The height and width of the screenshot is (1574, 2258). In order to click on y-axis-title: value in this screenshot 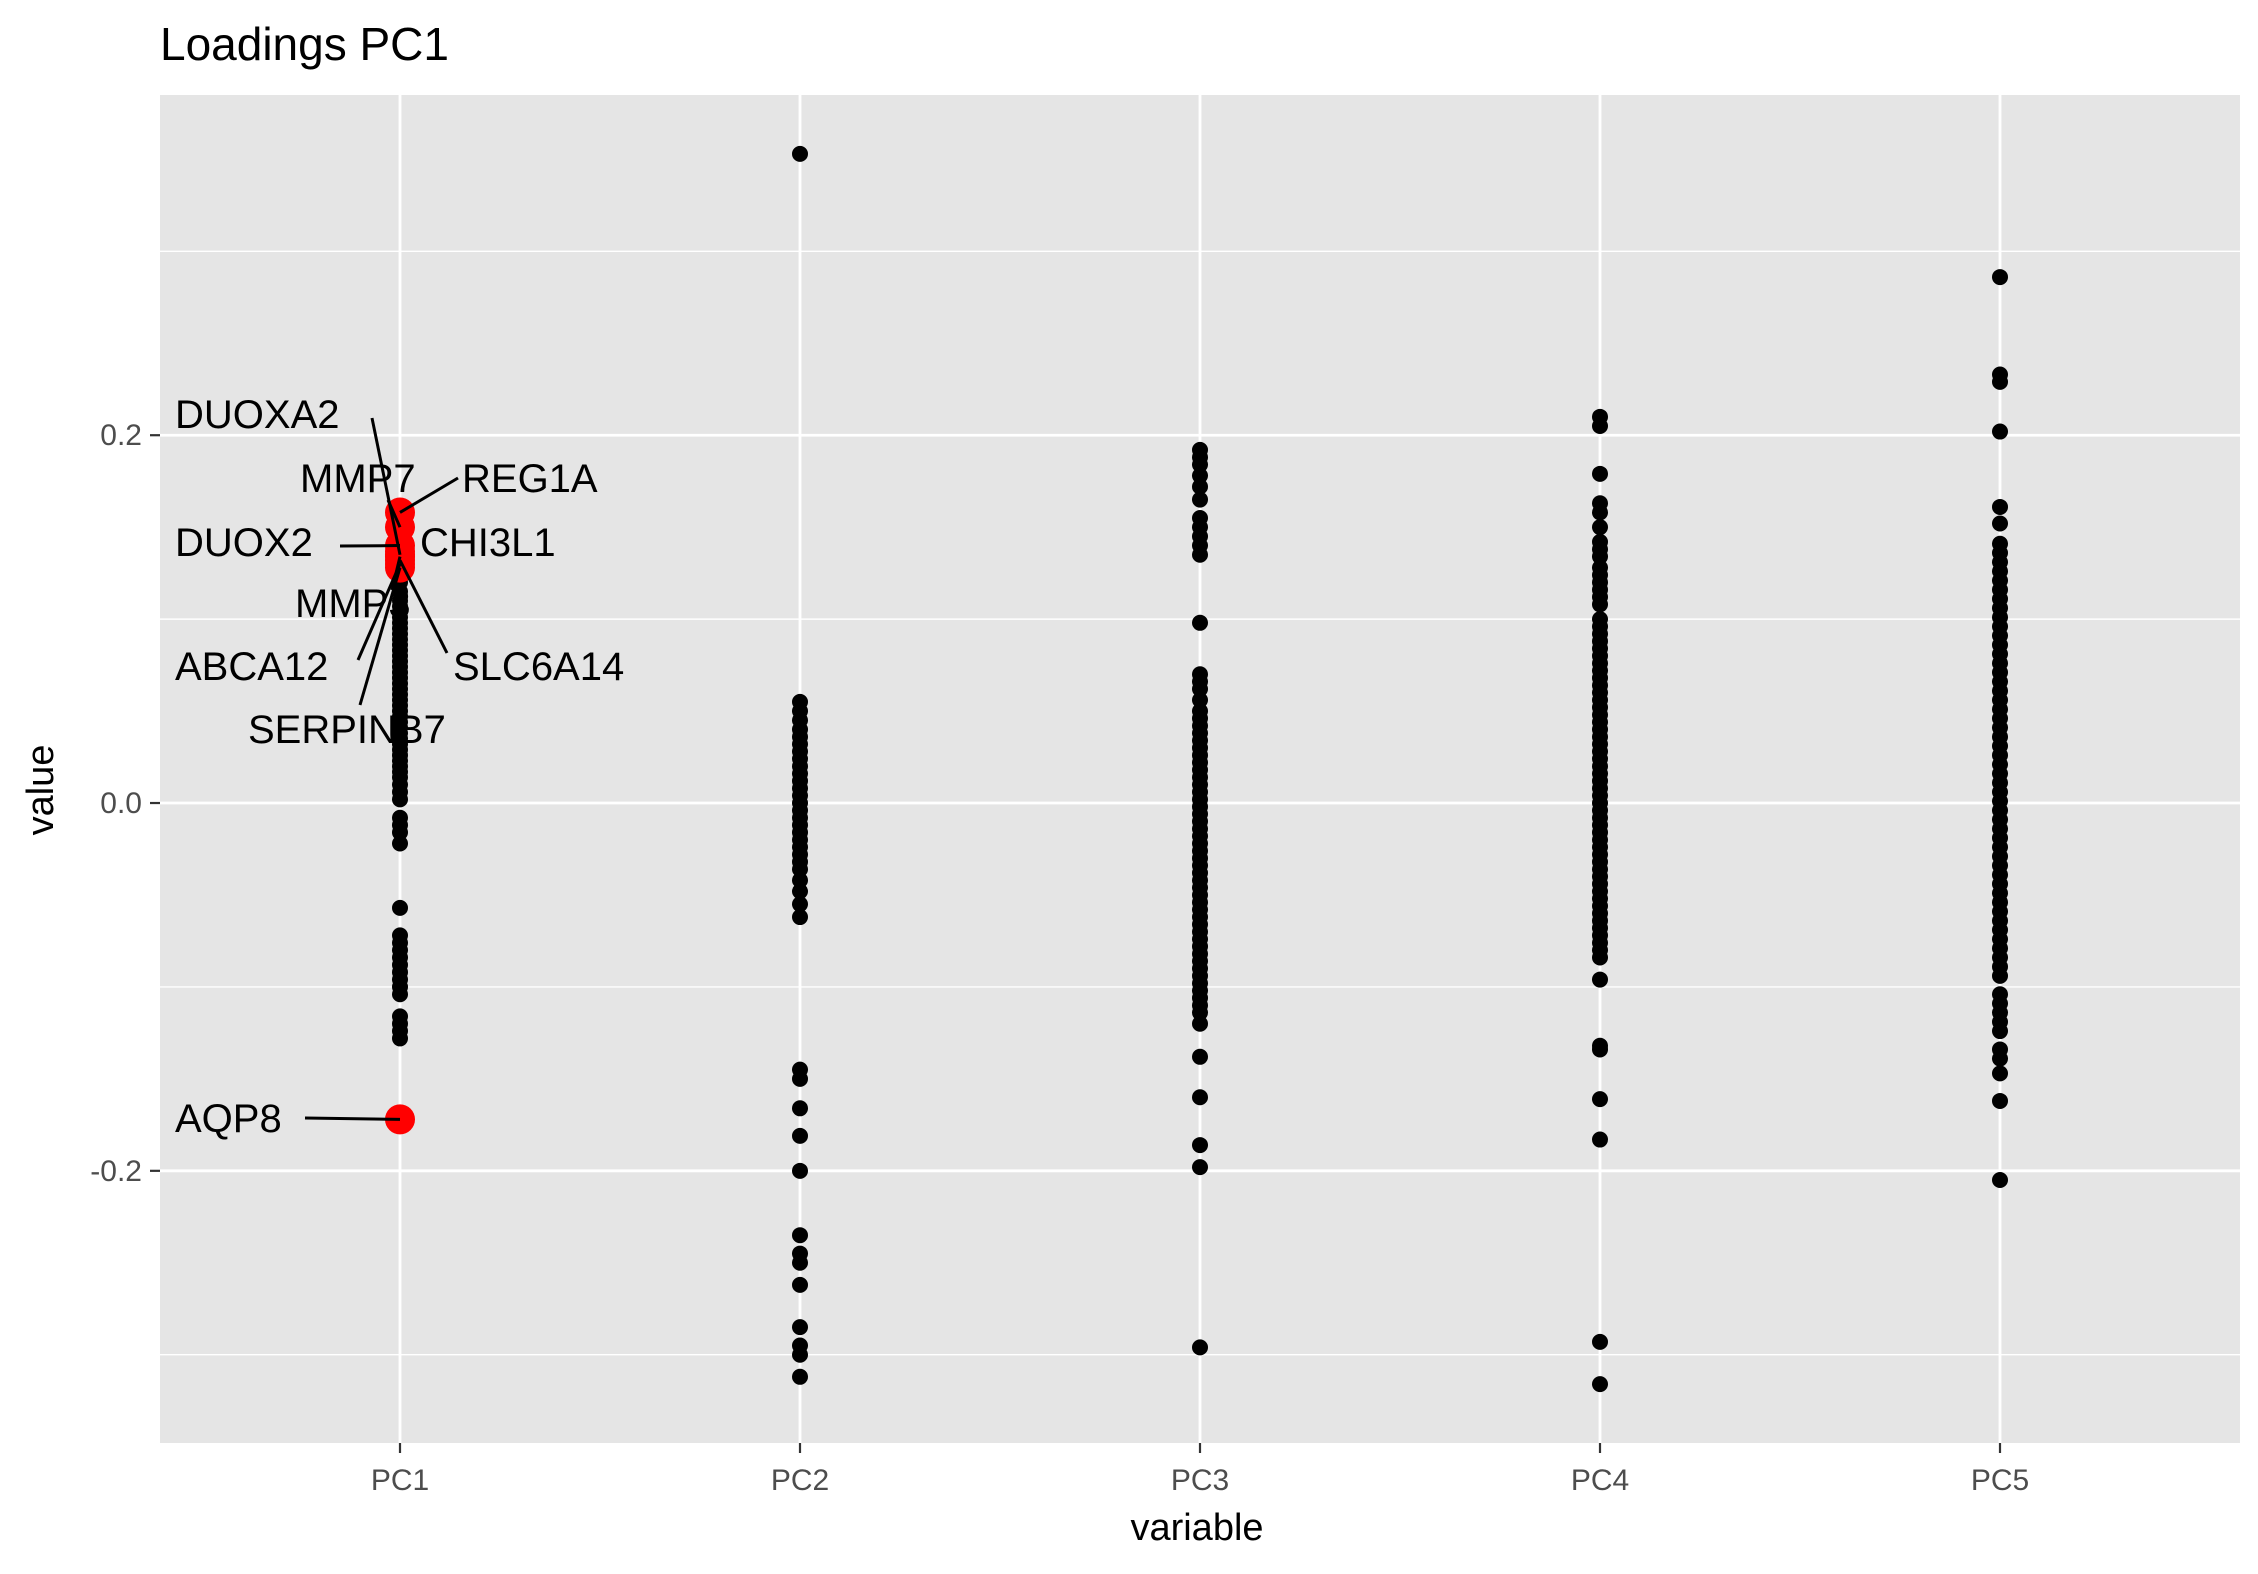, I will do `click(41, 790)`.